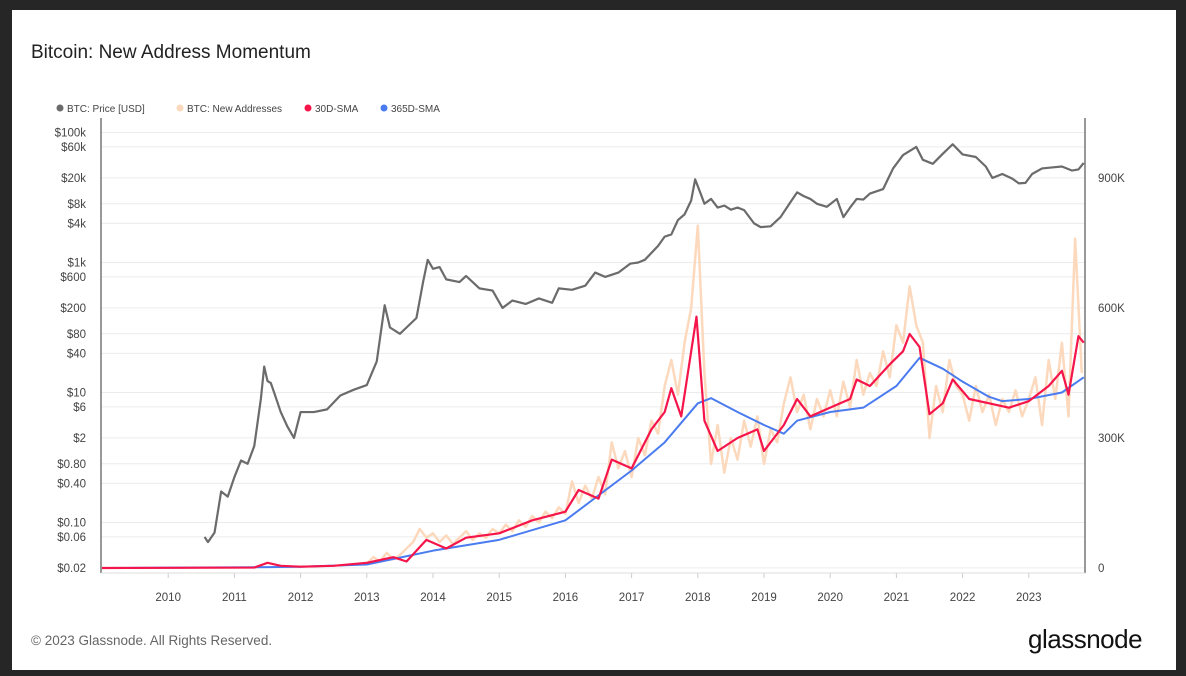  I want to click on y-left-tick-label: $40, so click(76, 354).